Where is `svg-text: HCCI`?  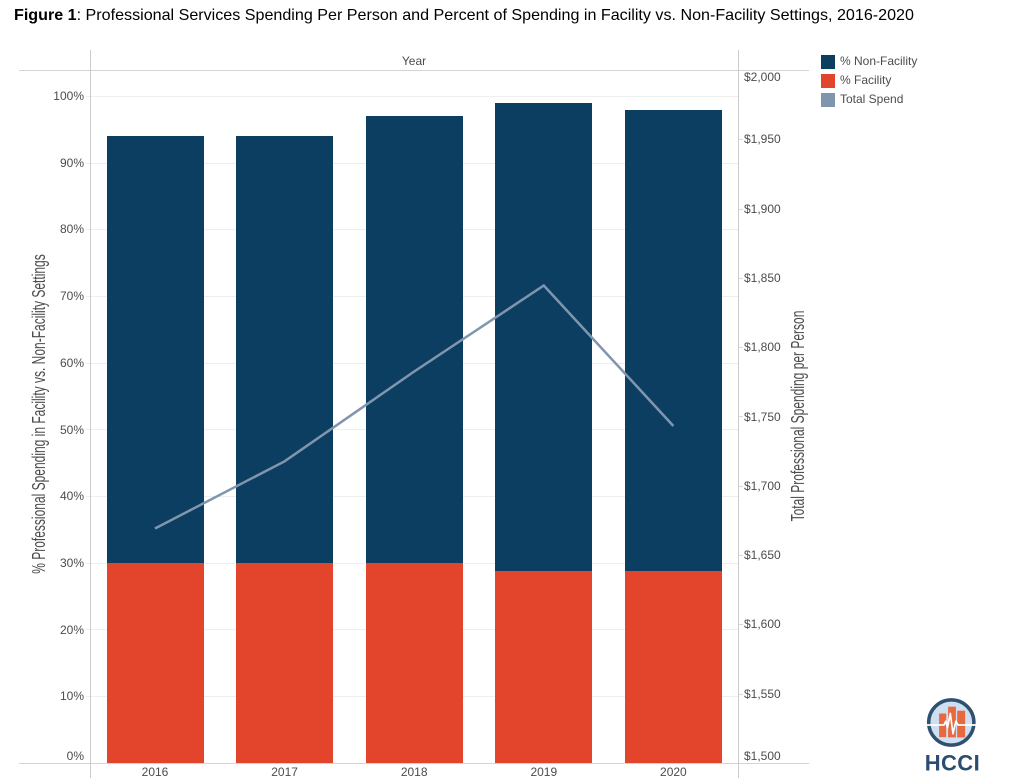
svg-text: HCCI is located at coordinates (952, 763).